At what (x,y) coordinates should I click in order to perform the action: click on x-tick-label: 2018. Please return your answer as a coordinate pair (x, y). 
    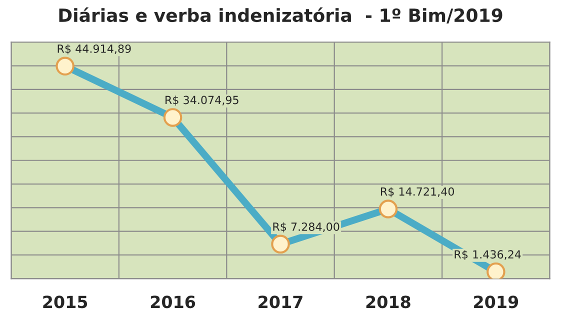
    Looking at the image, I should click on (388, 302).